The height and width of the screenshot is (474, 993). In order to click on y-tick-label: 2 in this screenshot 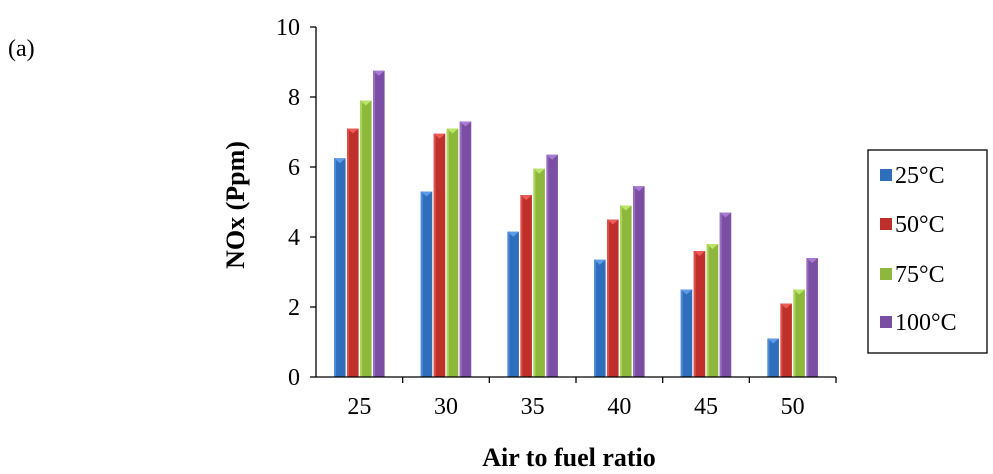, I will do `click(294, 308)`.